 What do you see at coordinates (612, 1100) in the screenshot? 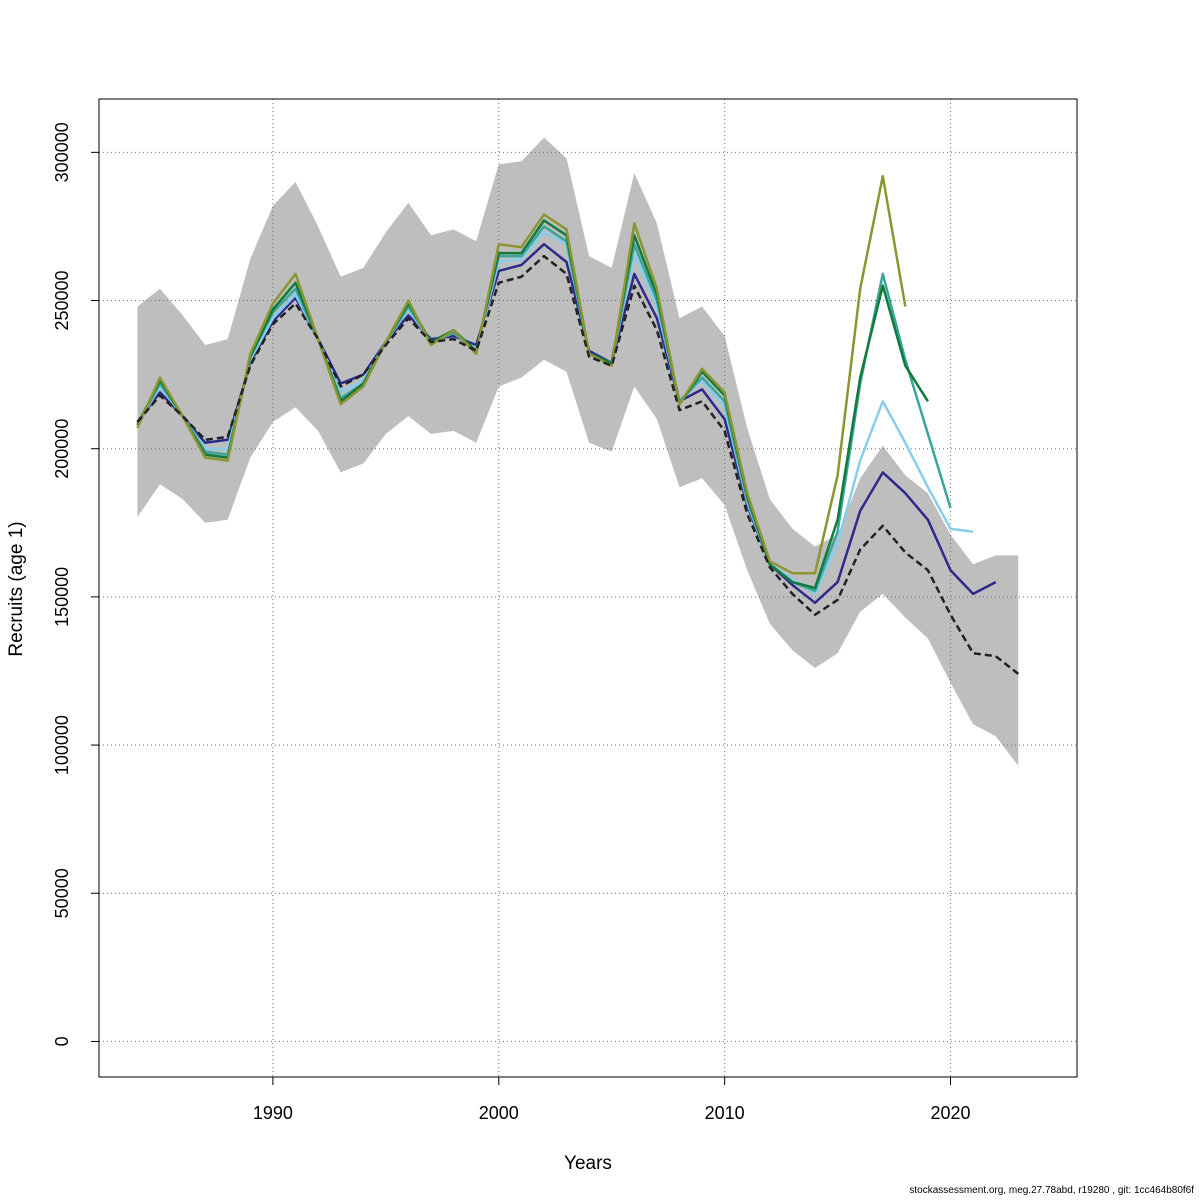
I see `x-axis: 1990 2000 2010 2020` at bounding box center [612, 1100].